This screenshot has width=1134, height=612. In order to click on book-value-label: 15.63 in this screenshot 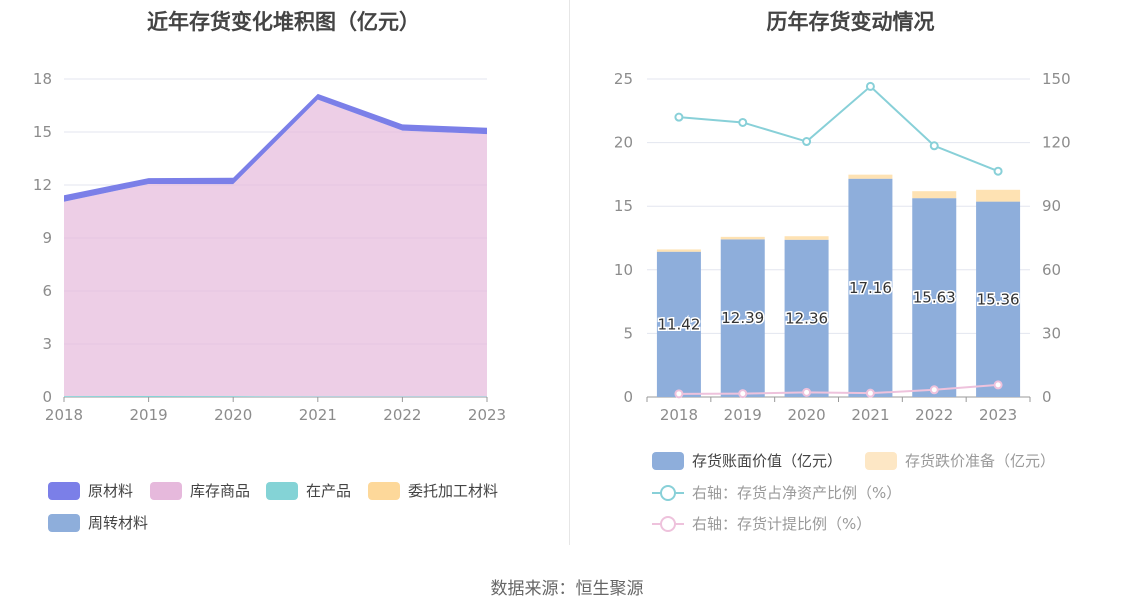, I will do `click(934, 298)`.